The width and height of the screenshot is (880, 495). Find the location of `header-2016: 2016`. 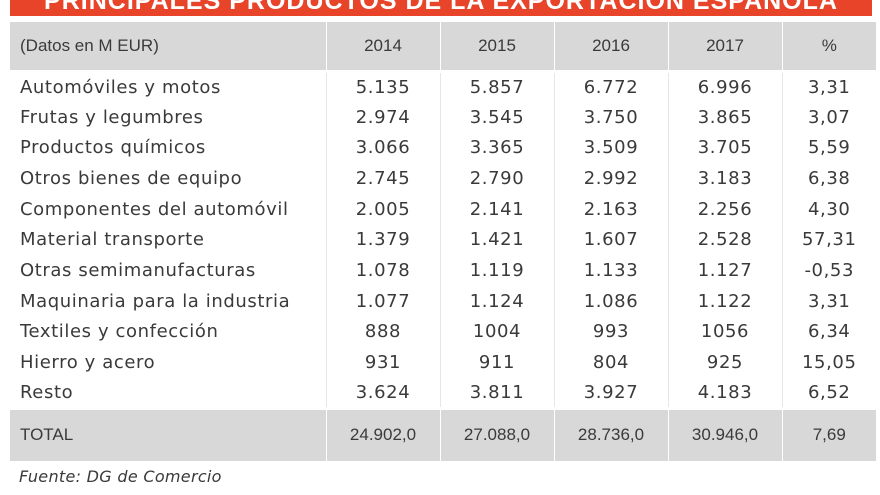

header-2016: 2016 is located at coordinates (610, 46).